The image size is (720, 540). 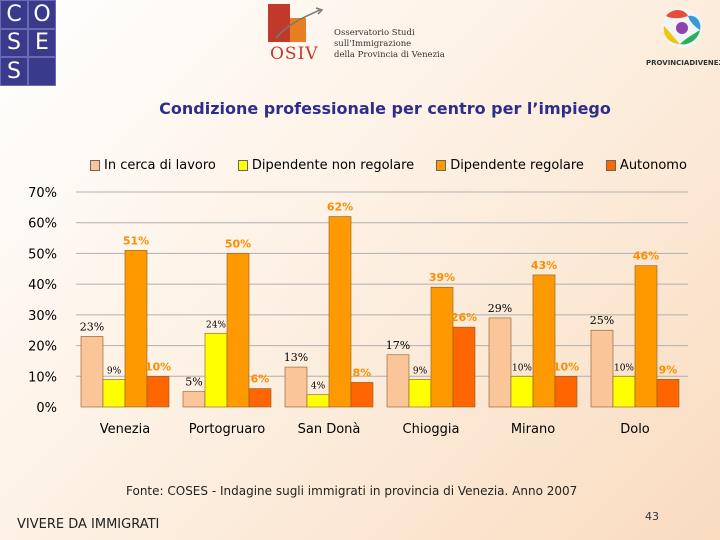 What do you see at coordinates (652, 516) in the screenshot?
I see `page-number: 43` at bounding box center [652, 516].